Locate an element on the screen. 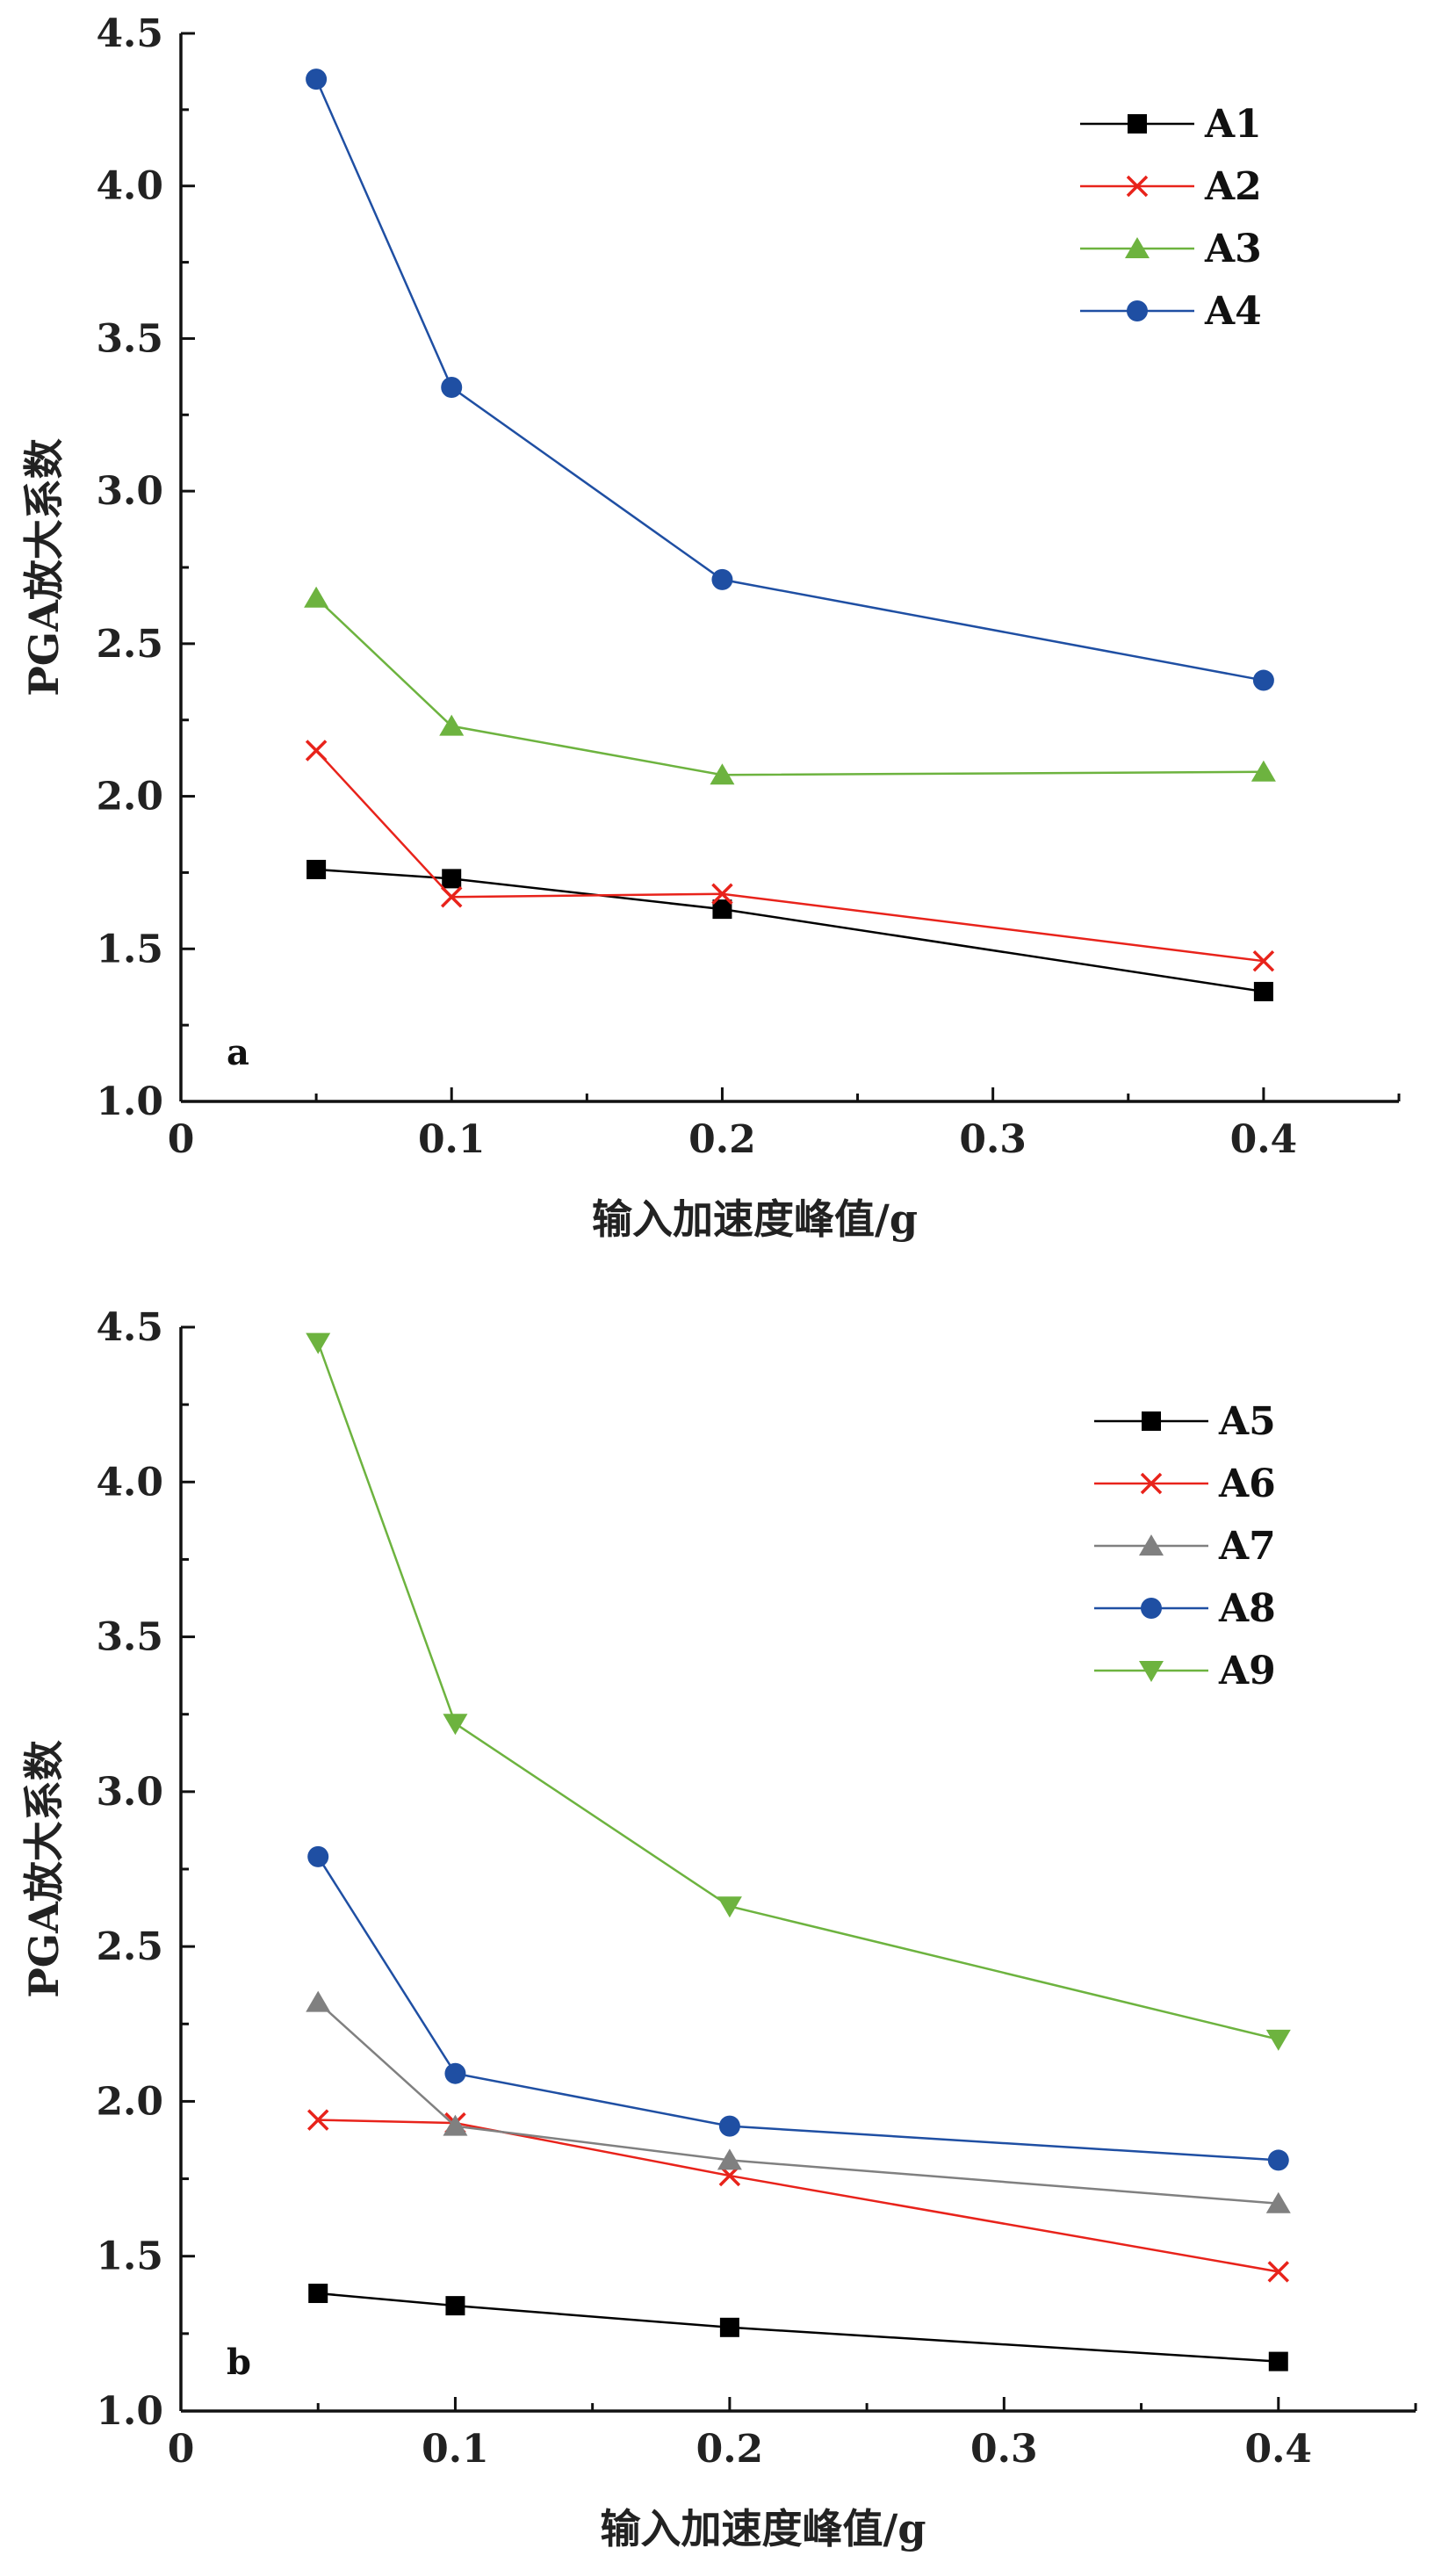  series-A3 is located at coordinates (790, 685).